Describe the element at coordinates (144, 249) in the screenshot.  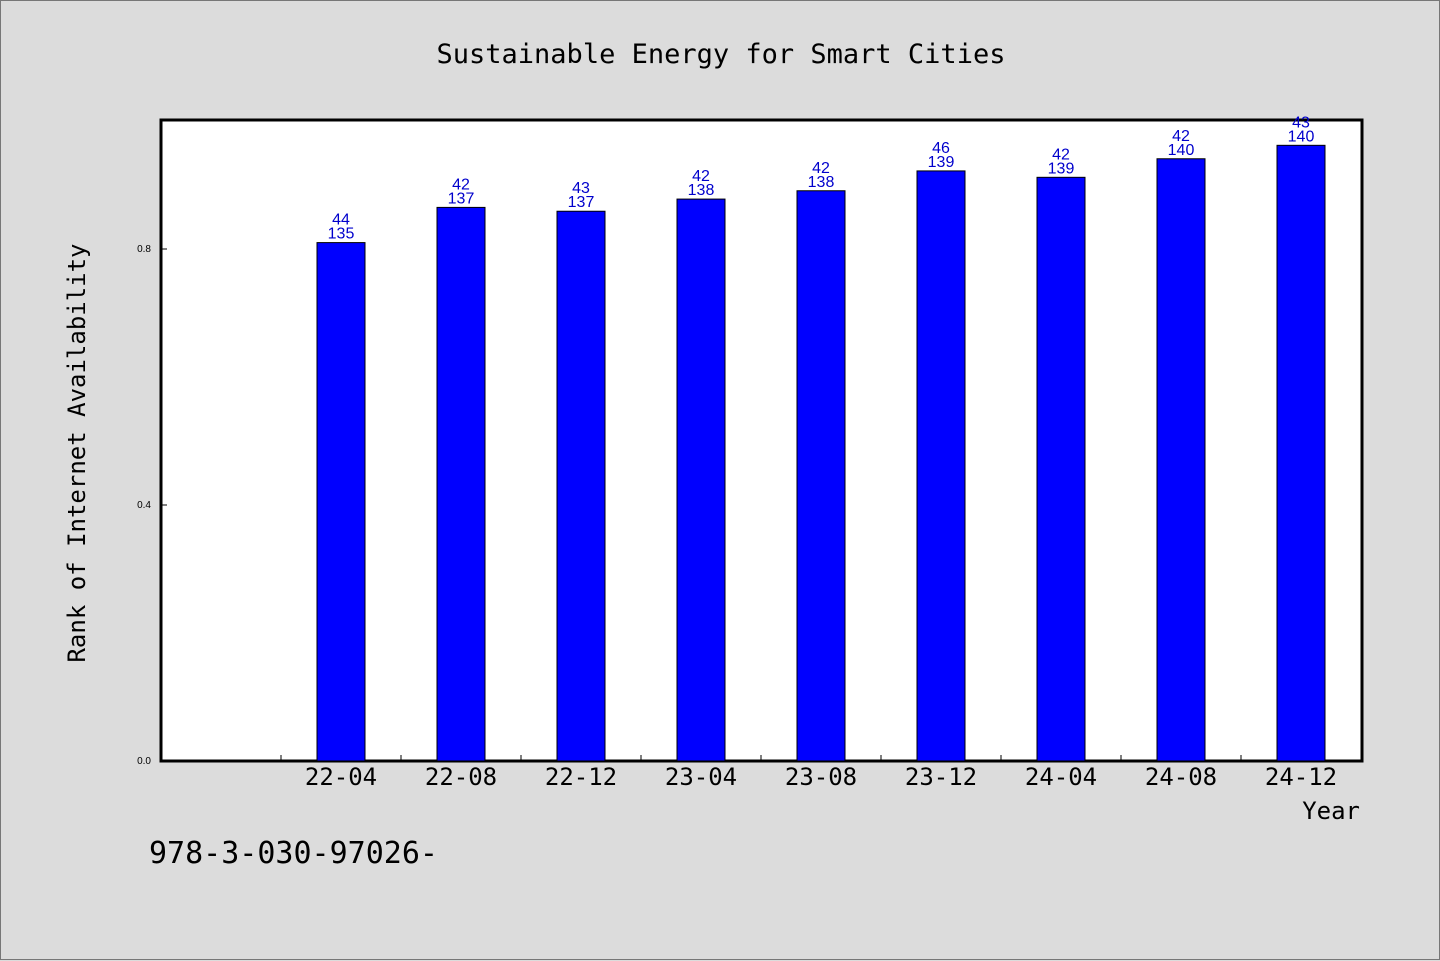
I see `y-tick-label: 0.8` at that location.